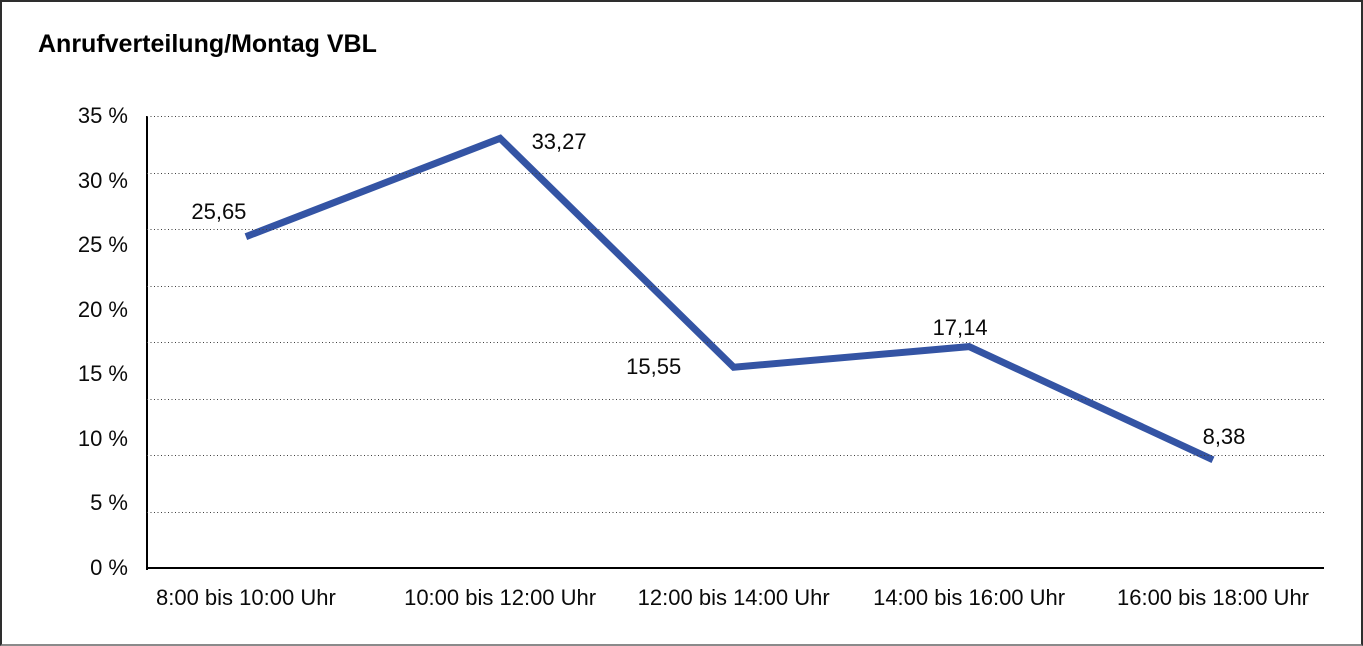  I want to click on y-axis-tick-label: 25 %, so click(102, 245).